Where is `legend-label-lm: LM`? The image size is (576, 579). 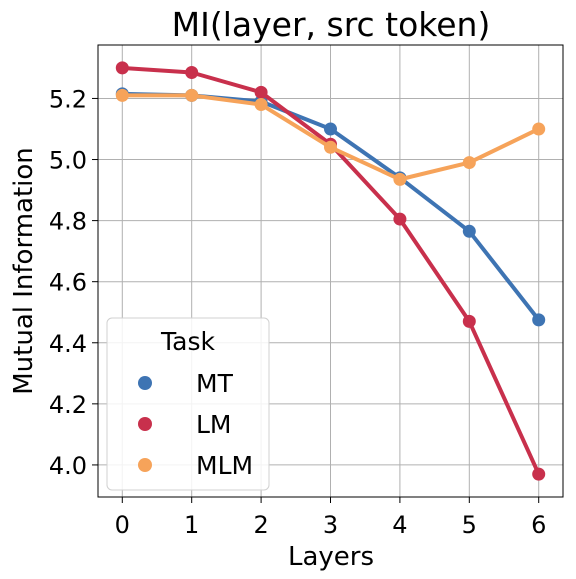 legend-label-lm: LM is located at coordinates (214, 424).